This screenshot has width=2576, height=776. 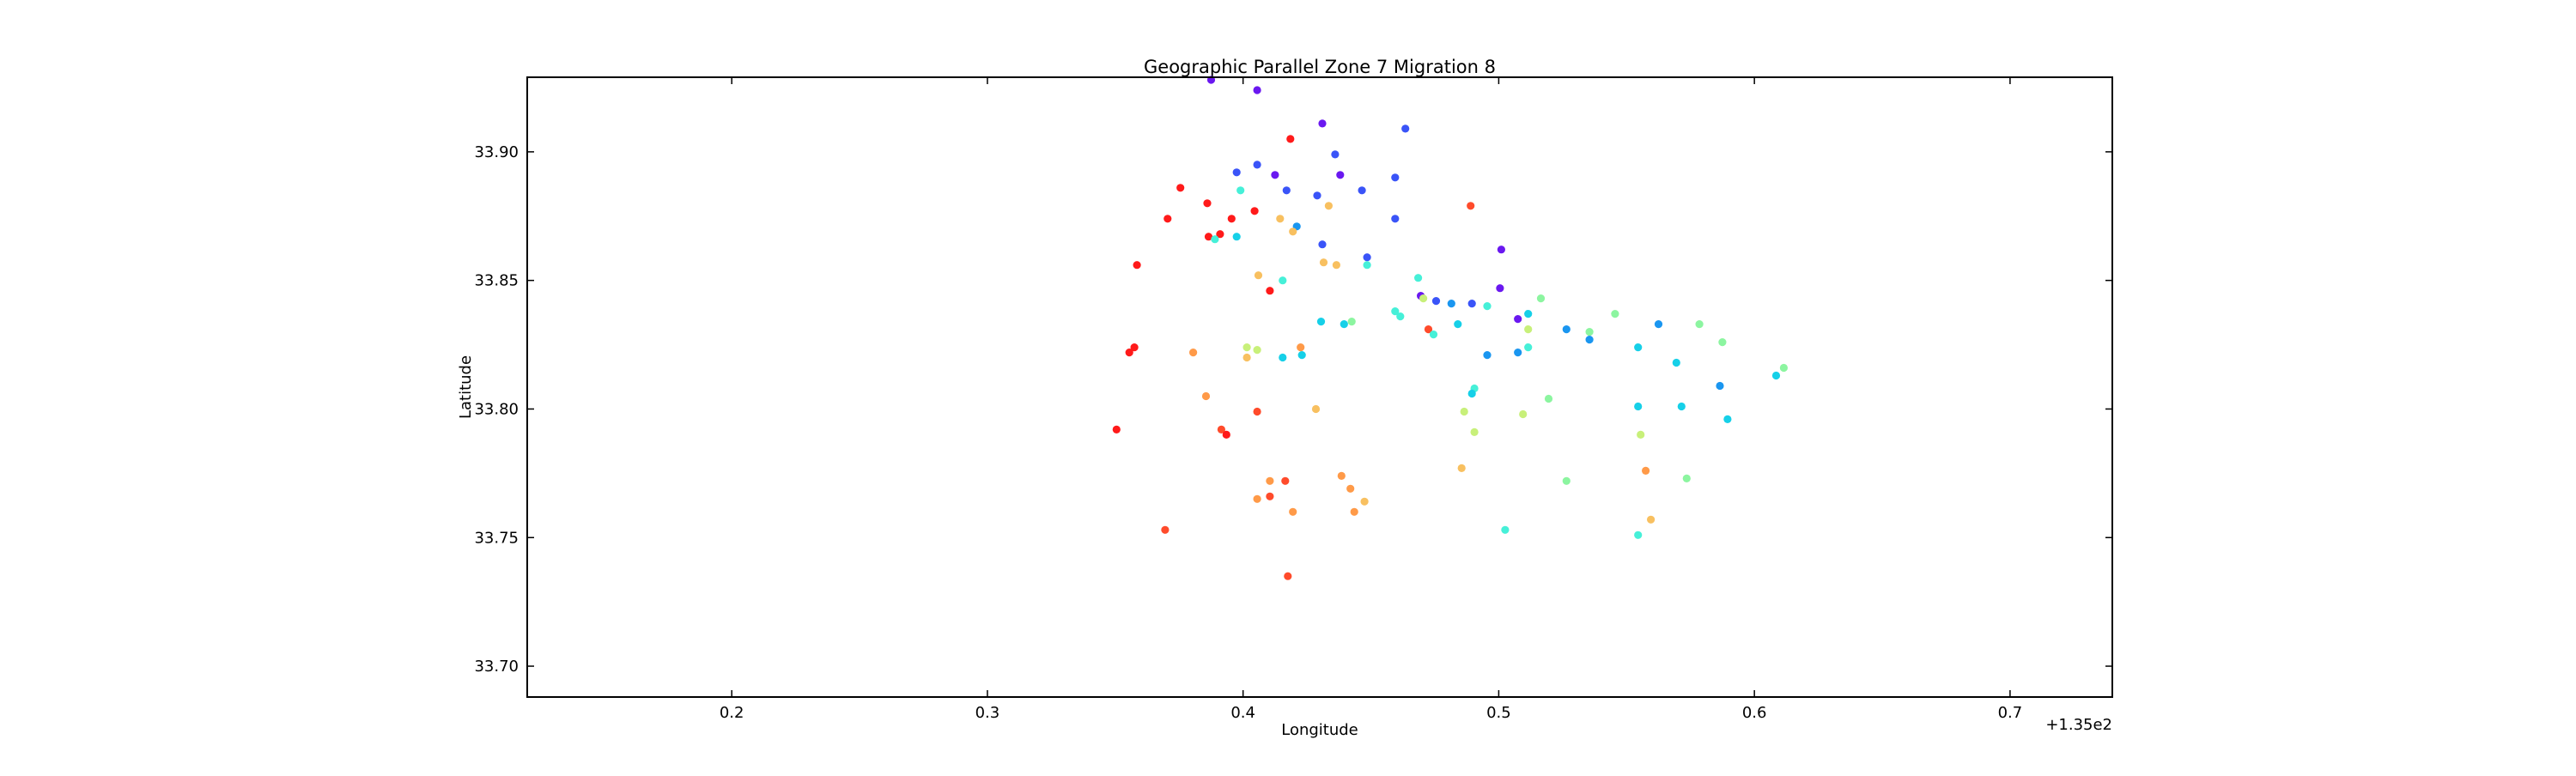 What do you see at coordinates (1243, 713) in the screenshot?
I see `x-tick-label-3: 0.4` at bounding box center [1243, 713].